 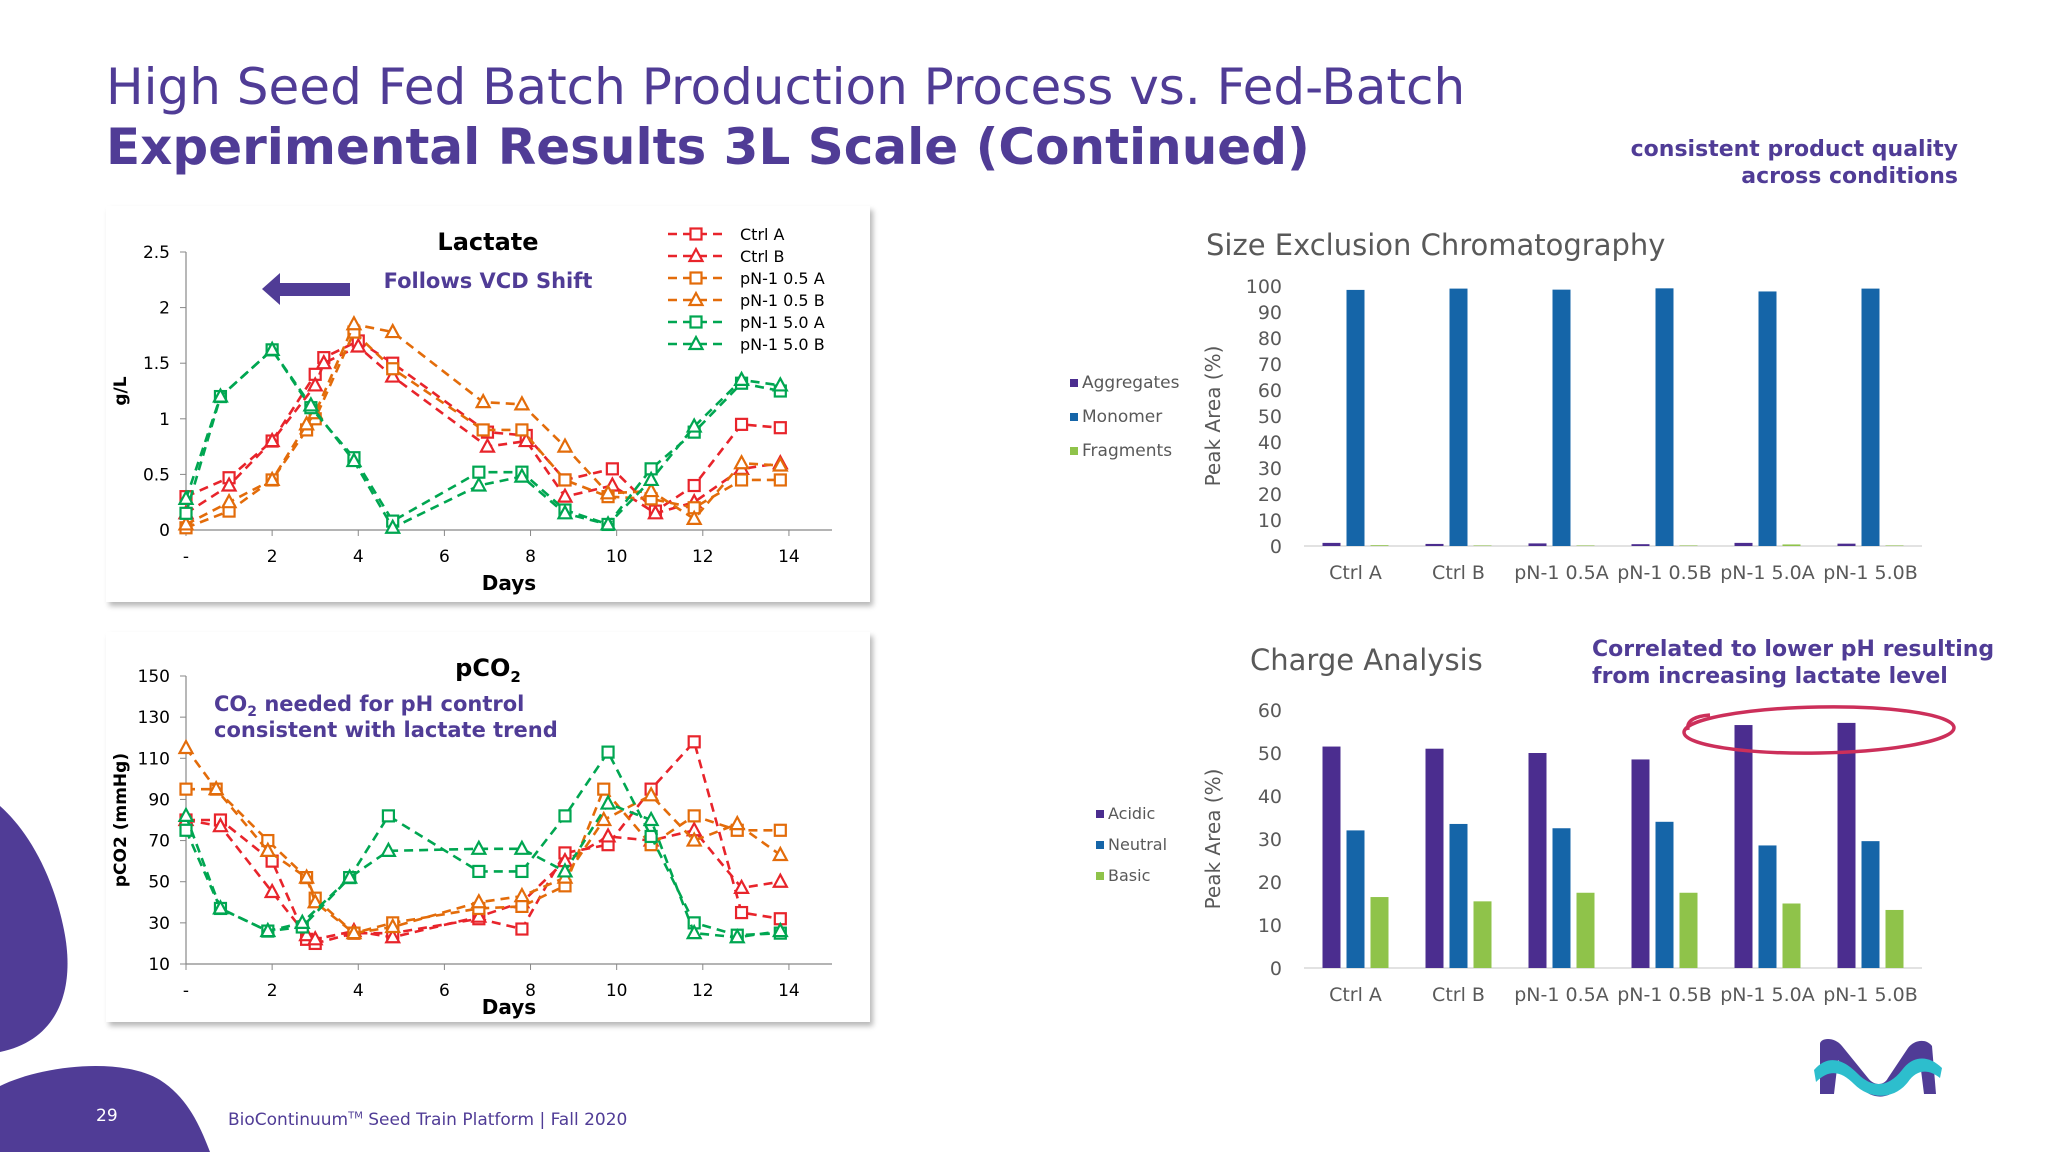 What do you see at coordinates (509, 583) in the screenshot?
I see `x-axis-title: Days` at bounding box center [509, 583].